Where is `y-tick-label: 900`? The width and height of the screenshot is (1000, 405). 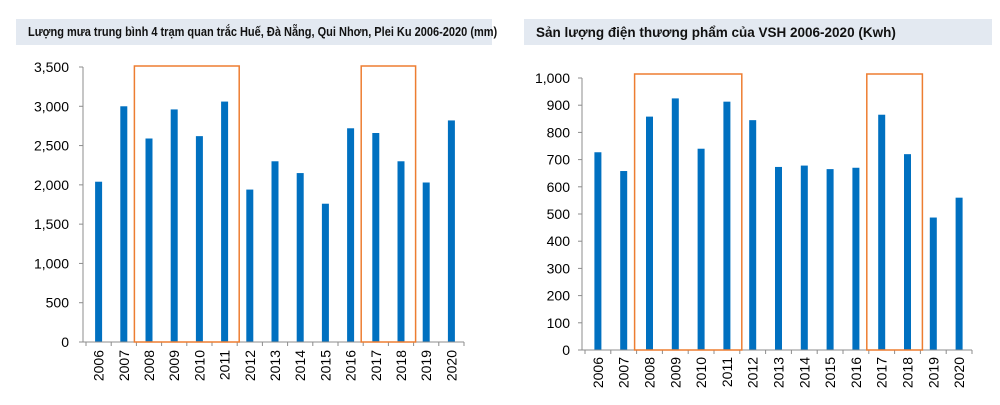 y-tick-label: 900 is located at coordinates (559, 105).